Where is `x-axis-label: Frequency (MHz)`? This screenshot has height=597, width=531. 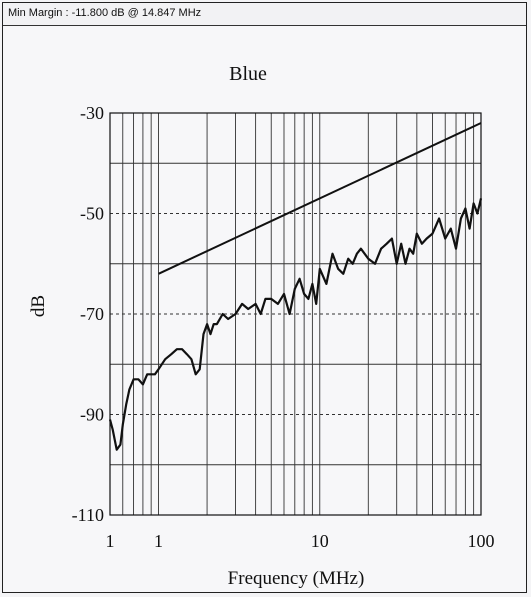
x-axis-label: Frequency (MHz) is located at coordinates (296, 578).